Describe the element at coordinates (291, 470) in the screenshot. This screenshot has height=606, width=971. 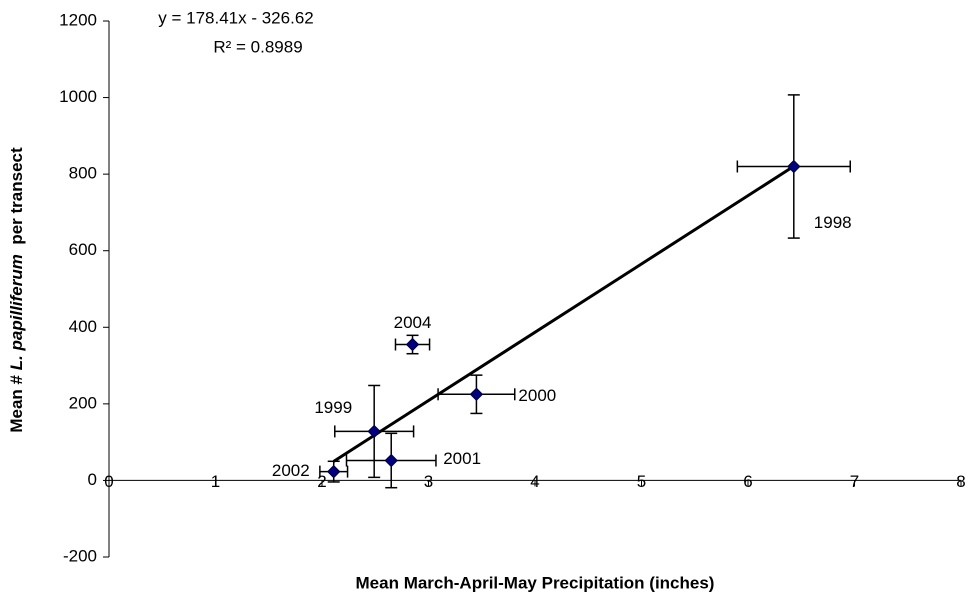
I see `point-label: 2002` at that location.